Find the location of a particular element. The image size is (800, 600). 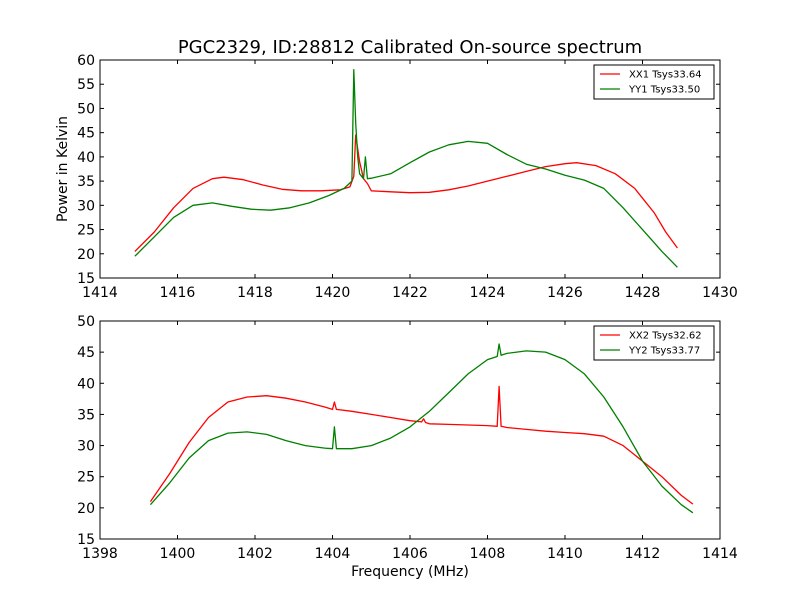

bottom-legend: XX2 Tsys32.62 YY2 Tsys33.77 is located at coordinates (654, 343).